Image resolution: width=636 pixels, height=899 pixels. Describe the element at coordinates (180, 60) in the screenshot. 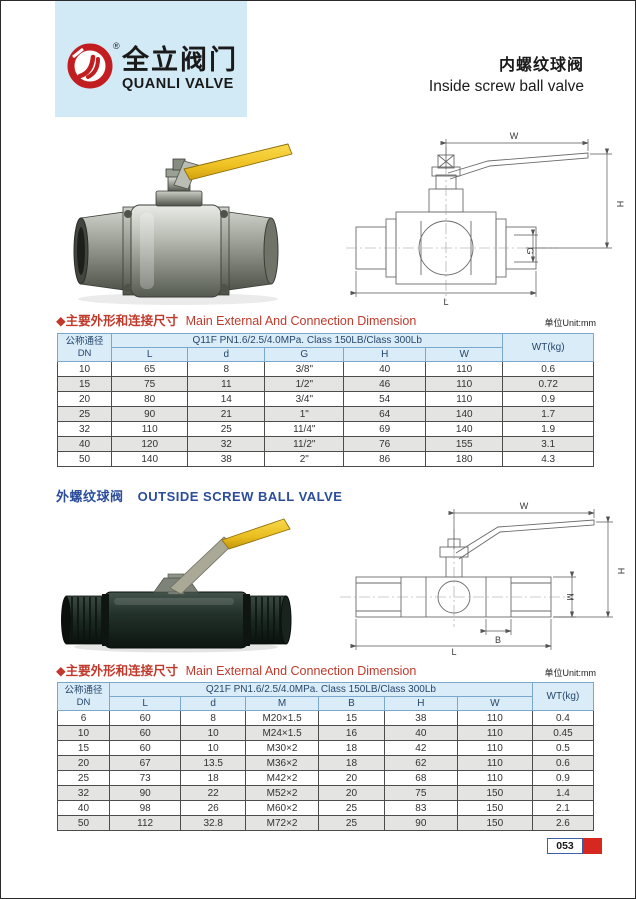

I see `brand-name-cn: 全立阀门` at that location.